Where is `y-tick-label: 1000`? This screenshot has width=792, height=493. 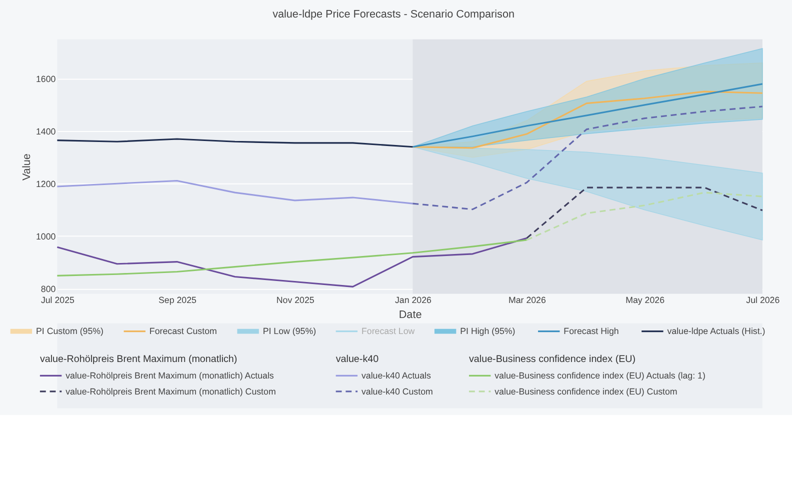 y-tick-label: 1000 is located at coordinates (46, 237).